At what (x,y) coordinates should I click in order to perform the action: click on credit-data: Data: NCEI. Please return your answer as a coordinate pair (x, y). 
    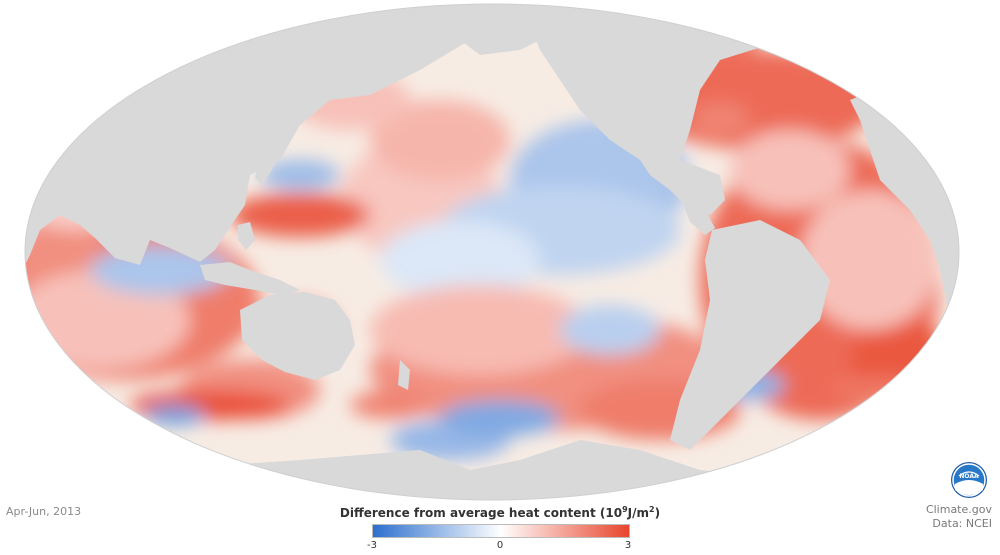
    Looking at the image, I should click on (962, 523).